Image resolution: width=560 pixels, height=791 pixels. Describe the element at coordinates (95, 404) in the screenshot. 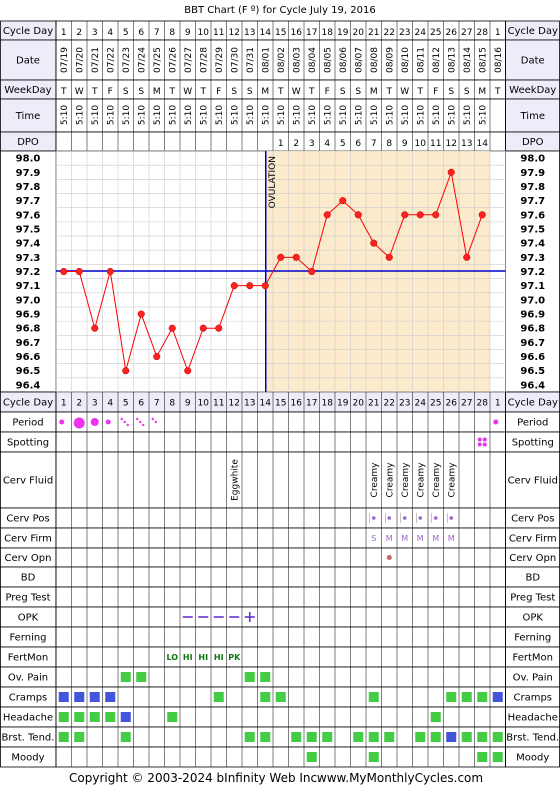

I see `cycle-day-label-lower: 3` at that location.